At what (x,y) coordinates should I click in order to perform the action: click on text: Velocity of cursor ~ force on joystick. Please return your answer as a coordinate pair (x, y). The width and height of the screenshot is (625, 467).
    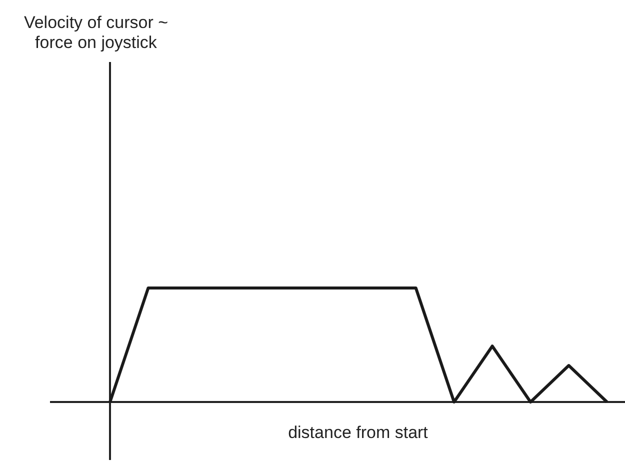
    Looking at the image, I should click on (96, 32).